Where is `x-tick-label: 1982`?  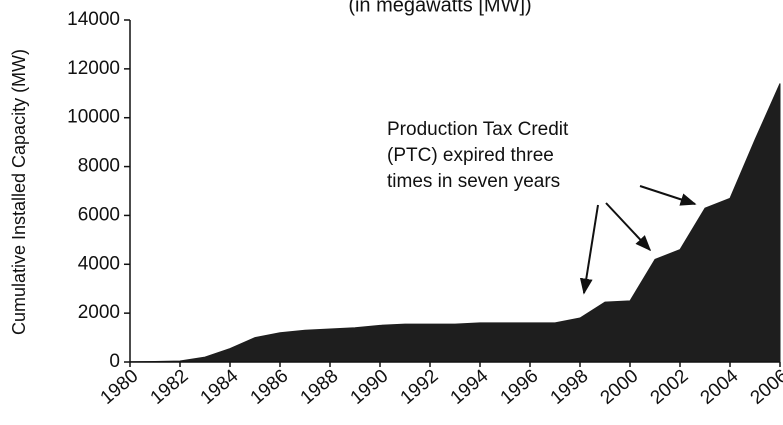 x-tick-label: 1982 is located at coordinates (170, 387).